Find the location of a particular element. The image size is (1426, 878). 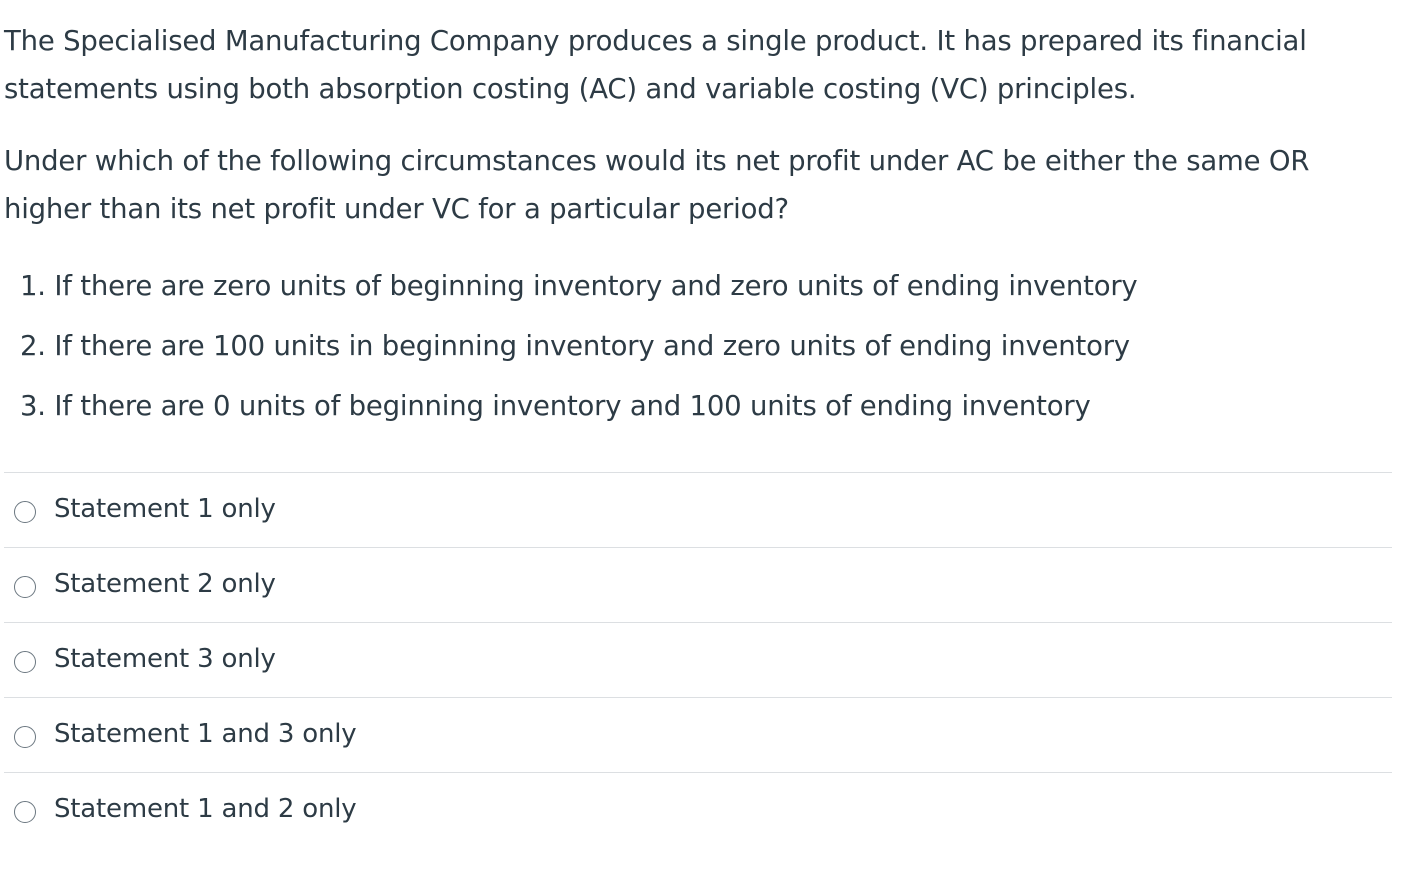

answer-label: Statement 1 and 3 only is located at coordinates (205, 734).